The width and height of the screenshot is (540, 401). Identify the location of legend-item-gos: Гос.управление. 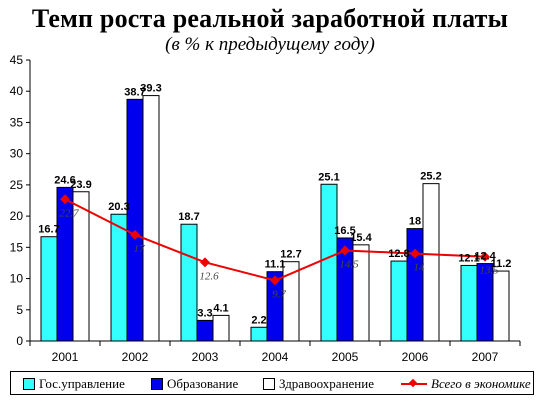
(74, 384).